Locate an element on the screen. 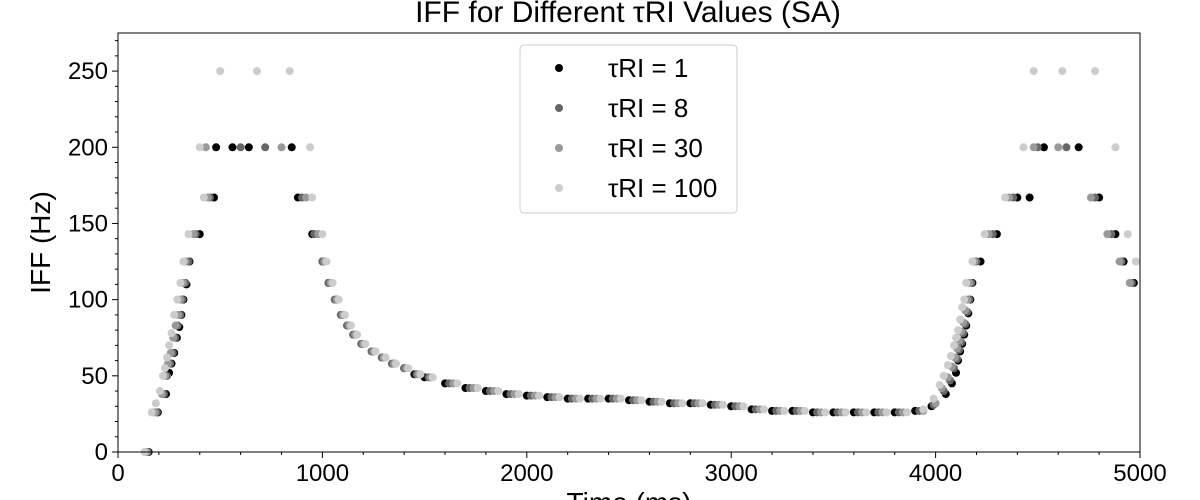 The width and height of the screenshot is (1200, 500). x-axis: 0 1000 2000 3000 4000 5000 is located at coordinates (639, 469).